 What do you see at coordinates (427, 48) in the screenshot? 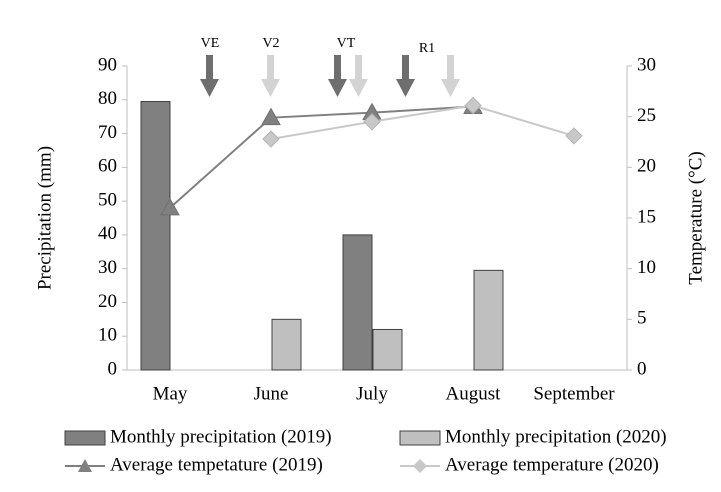
I see `annotation: R1` at bounding box center [427, 48].